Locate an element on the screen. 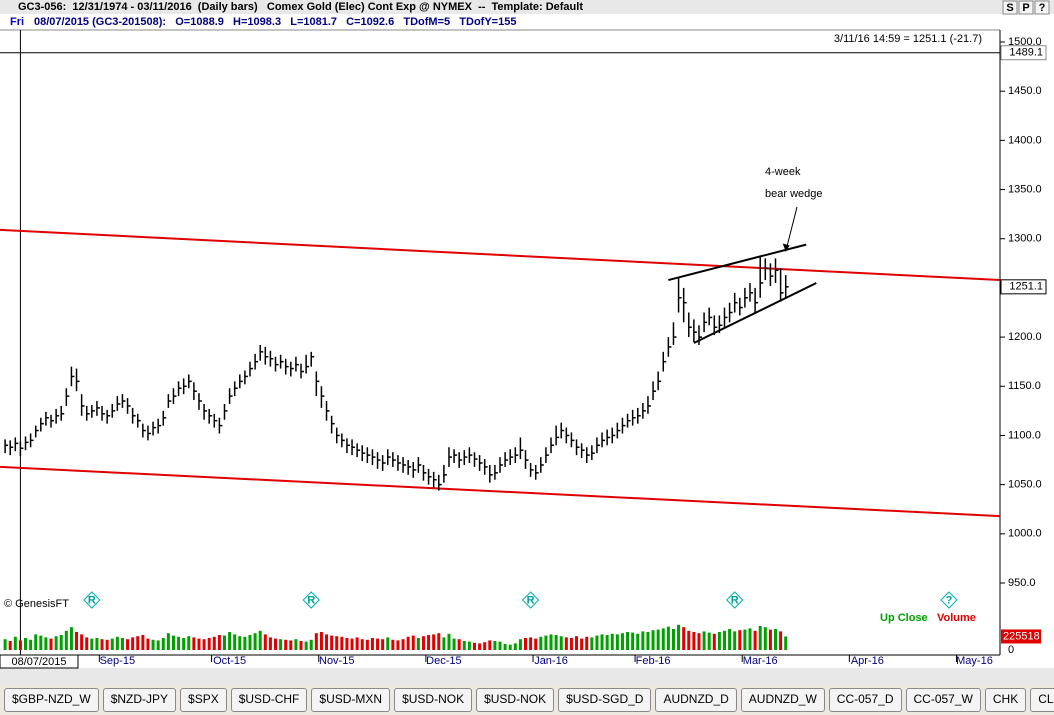 The height and width of the screenshot is (715, 1054). x-tick-label: Mar-16 is located at coordinates (760, 661).